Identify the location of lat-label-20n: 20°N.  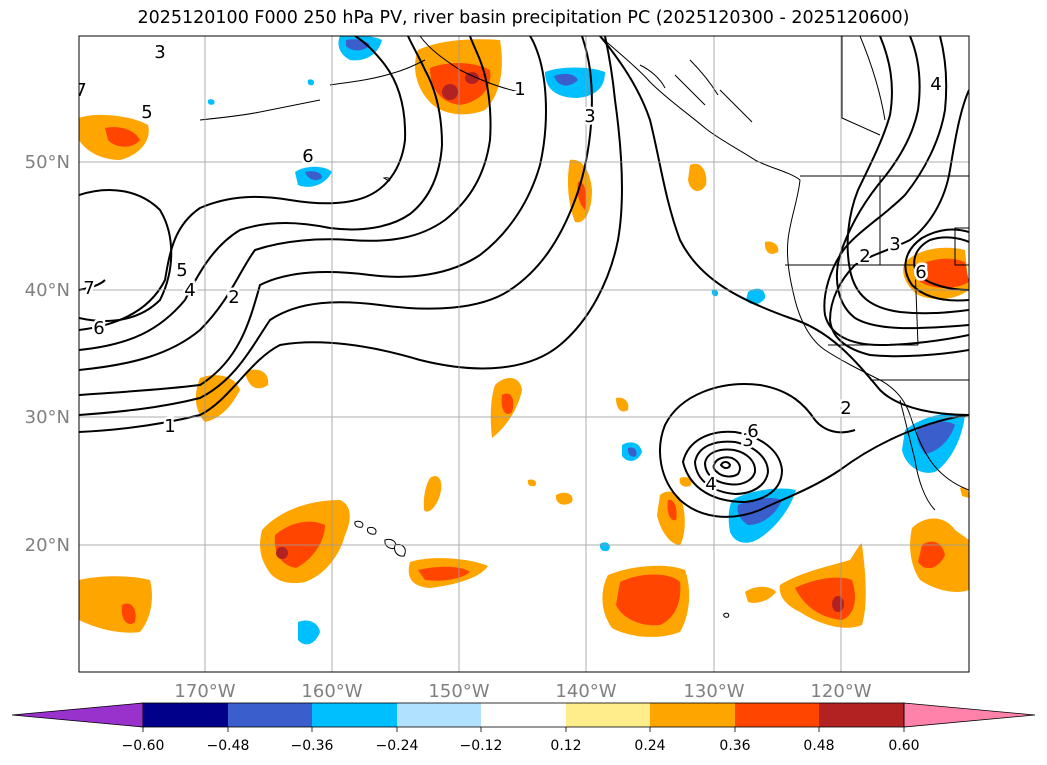
(47, 545).